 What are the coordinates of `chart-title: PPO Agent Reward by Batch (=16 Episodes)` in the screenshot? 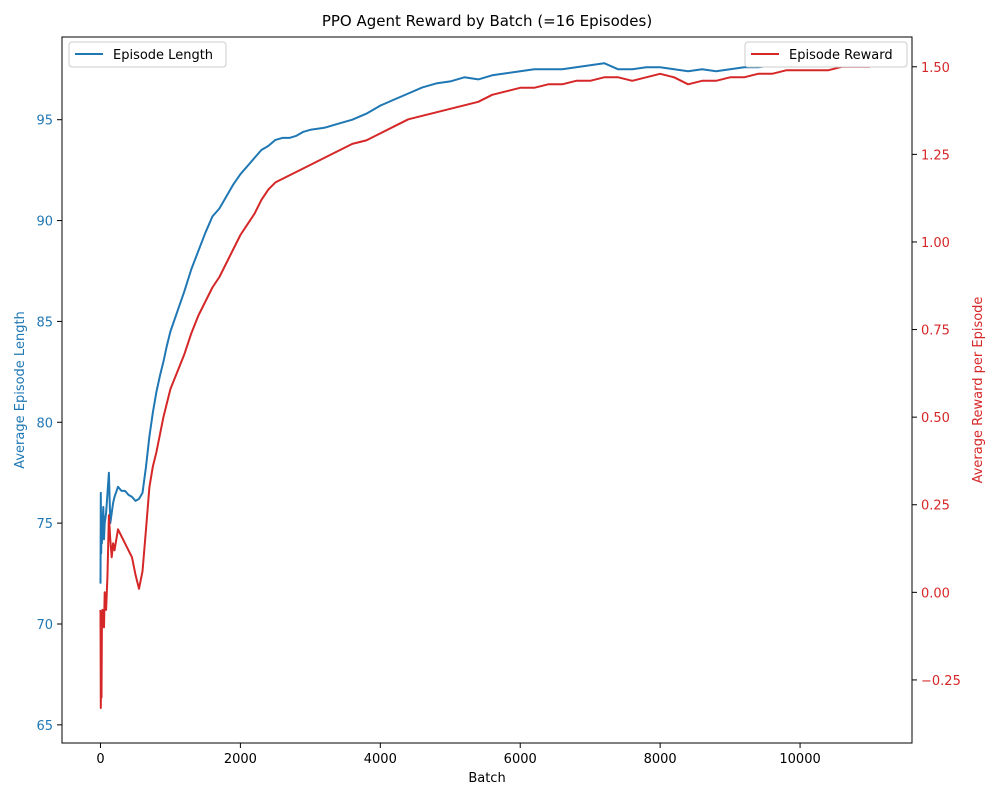 It's located at (487, 21).